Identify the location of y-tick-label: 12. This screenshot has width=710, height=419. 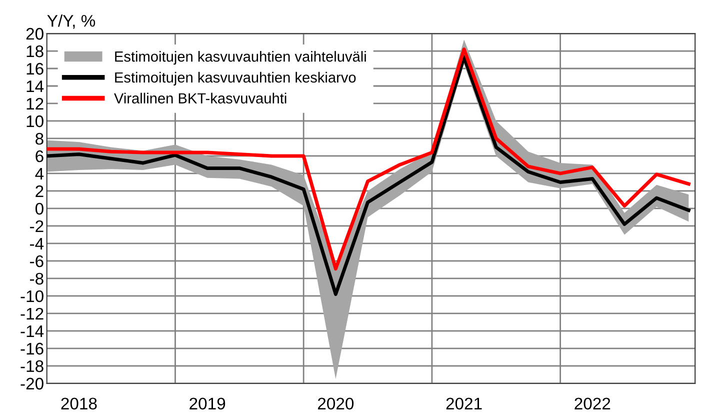
(35, 104).